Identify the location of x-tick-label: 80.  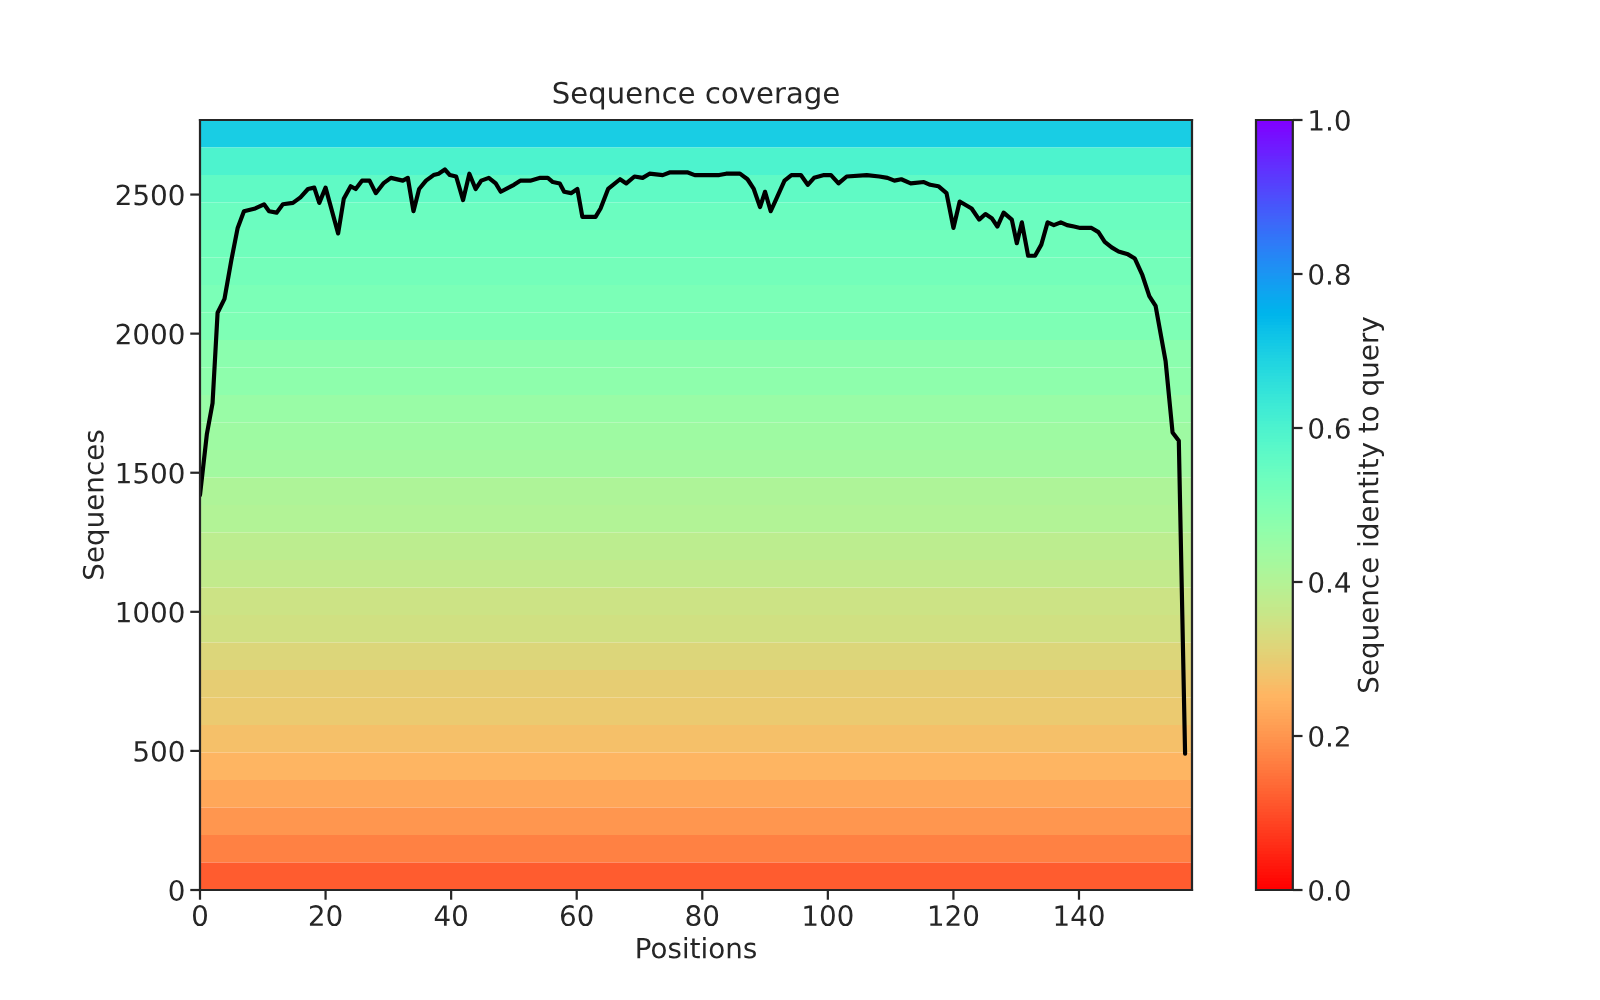
(702, 916).